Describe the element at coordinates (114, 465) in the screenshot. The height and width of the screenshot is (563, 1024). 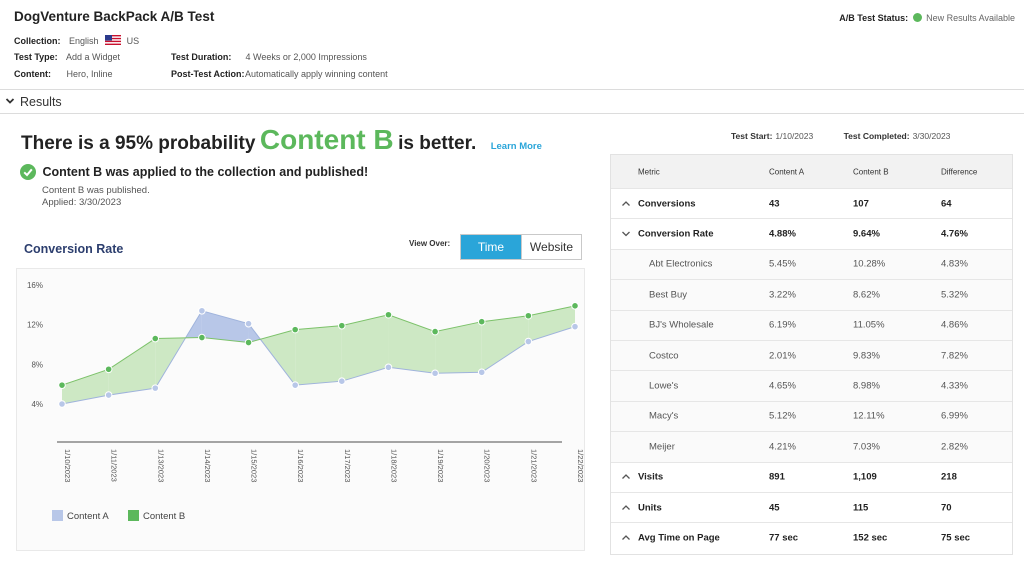
I see `x-tick-label: 1/11/2023` at that location.